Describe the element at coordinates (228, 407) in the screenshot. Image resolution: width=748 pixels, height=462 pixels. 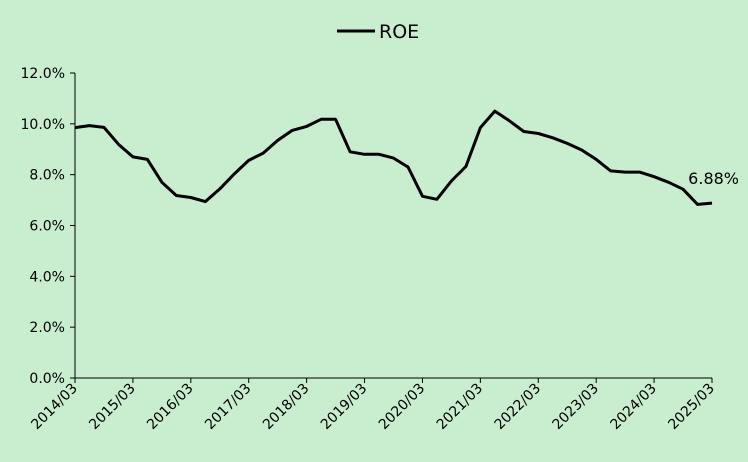
I see `x-tick-label: 2017/03` at that location.